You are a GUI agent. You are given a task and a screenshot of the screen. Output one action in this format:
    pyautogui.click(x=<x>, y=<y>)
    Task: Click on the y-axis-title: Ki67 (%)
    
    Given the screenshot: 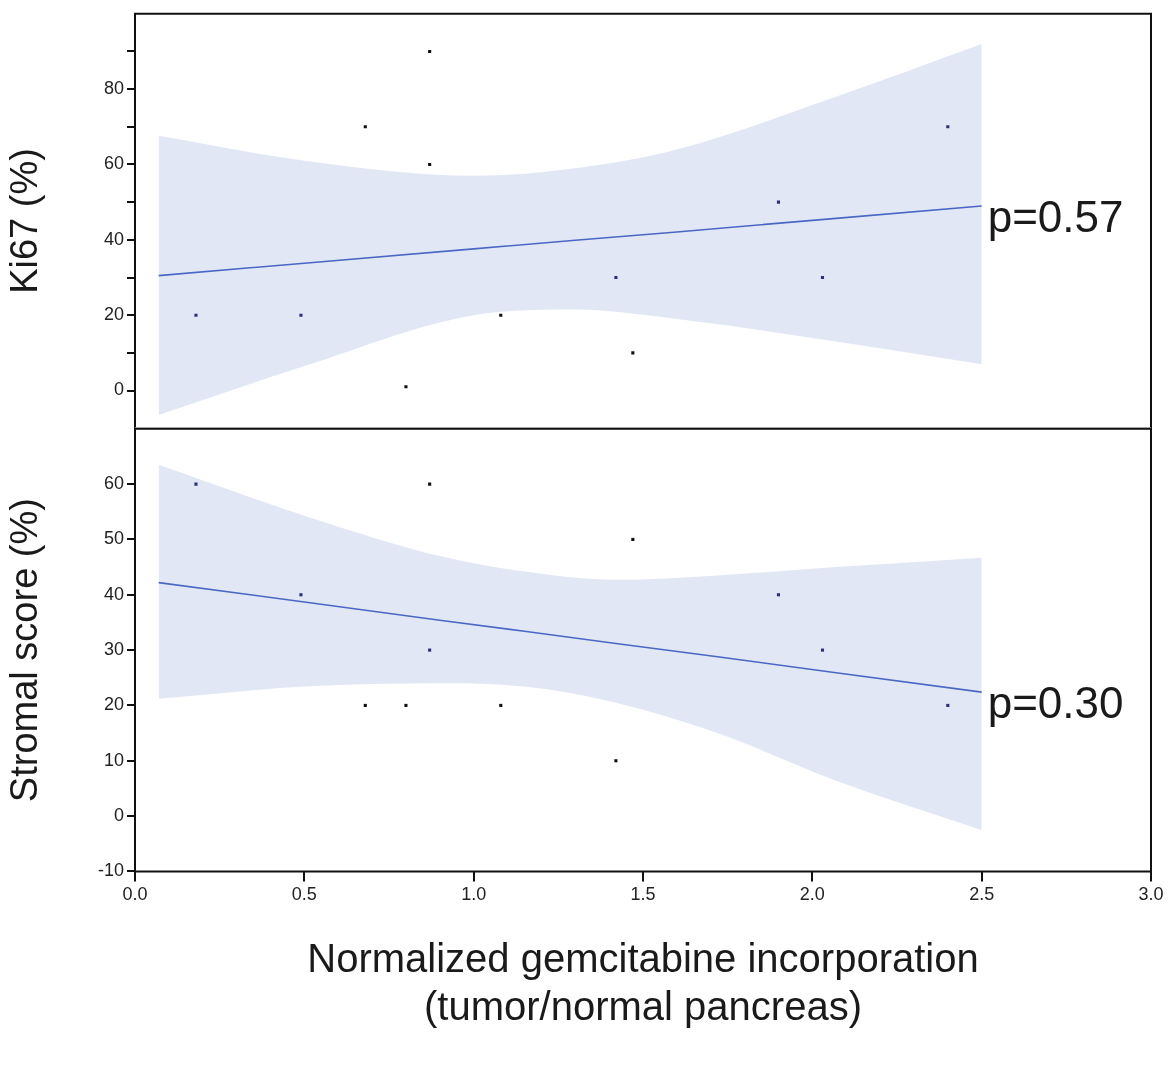 What is the action you would take?
    pyautogui.click(x=24, y=221)
    